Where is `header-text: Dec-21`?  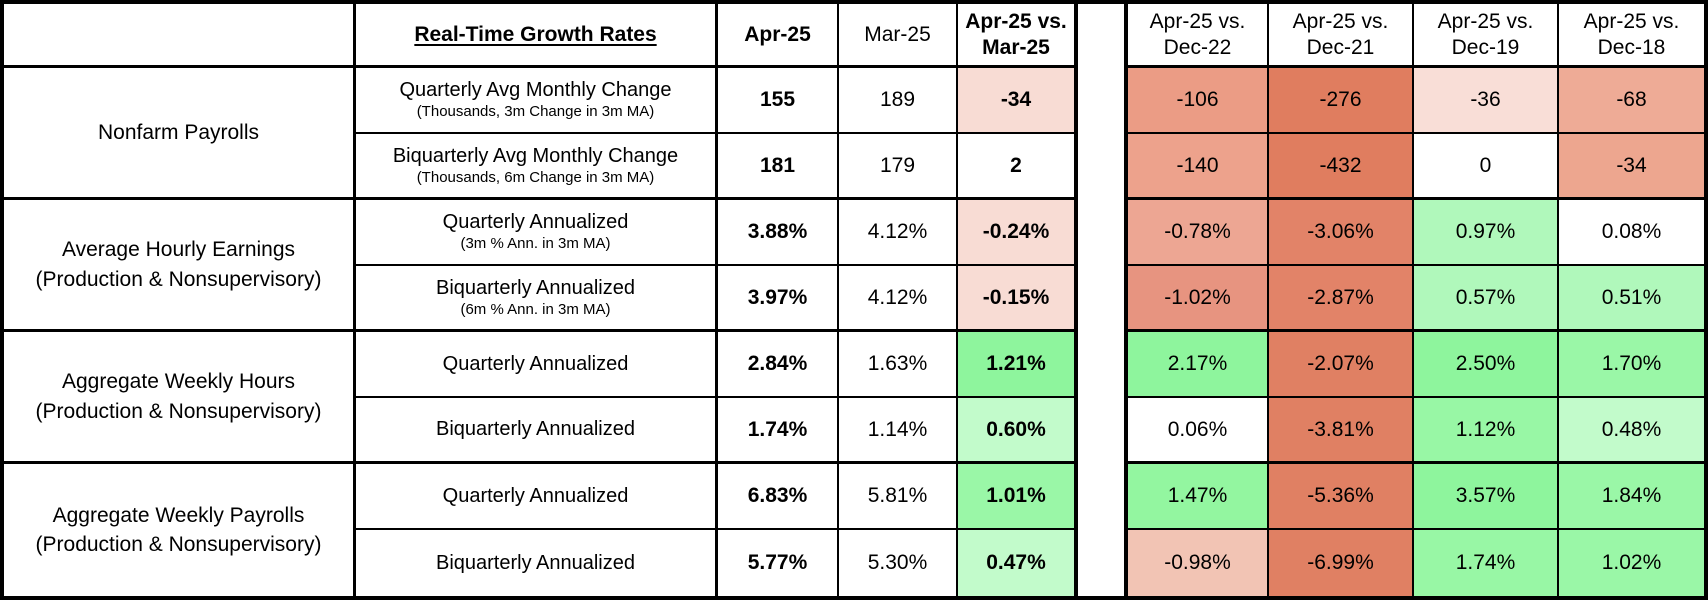
header-text: Dec-21 is located at coordinates (1340, 47).